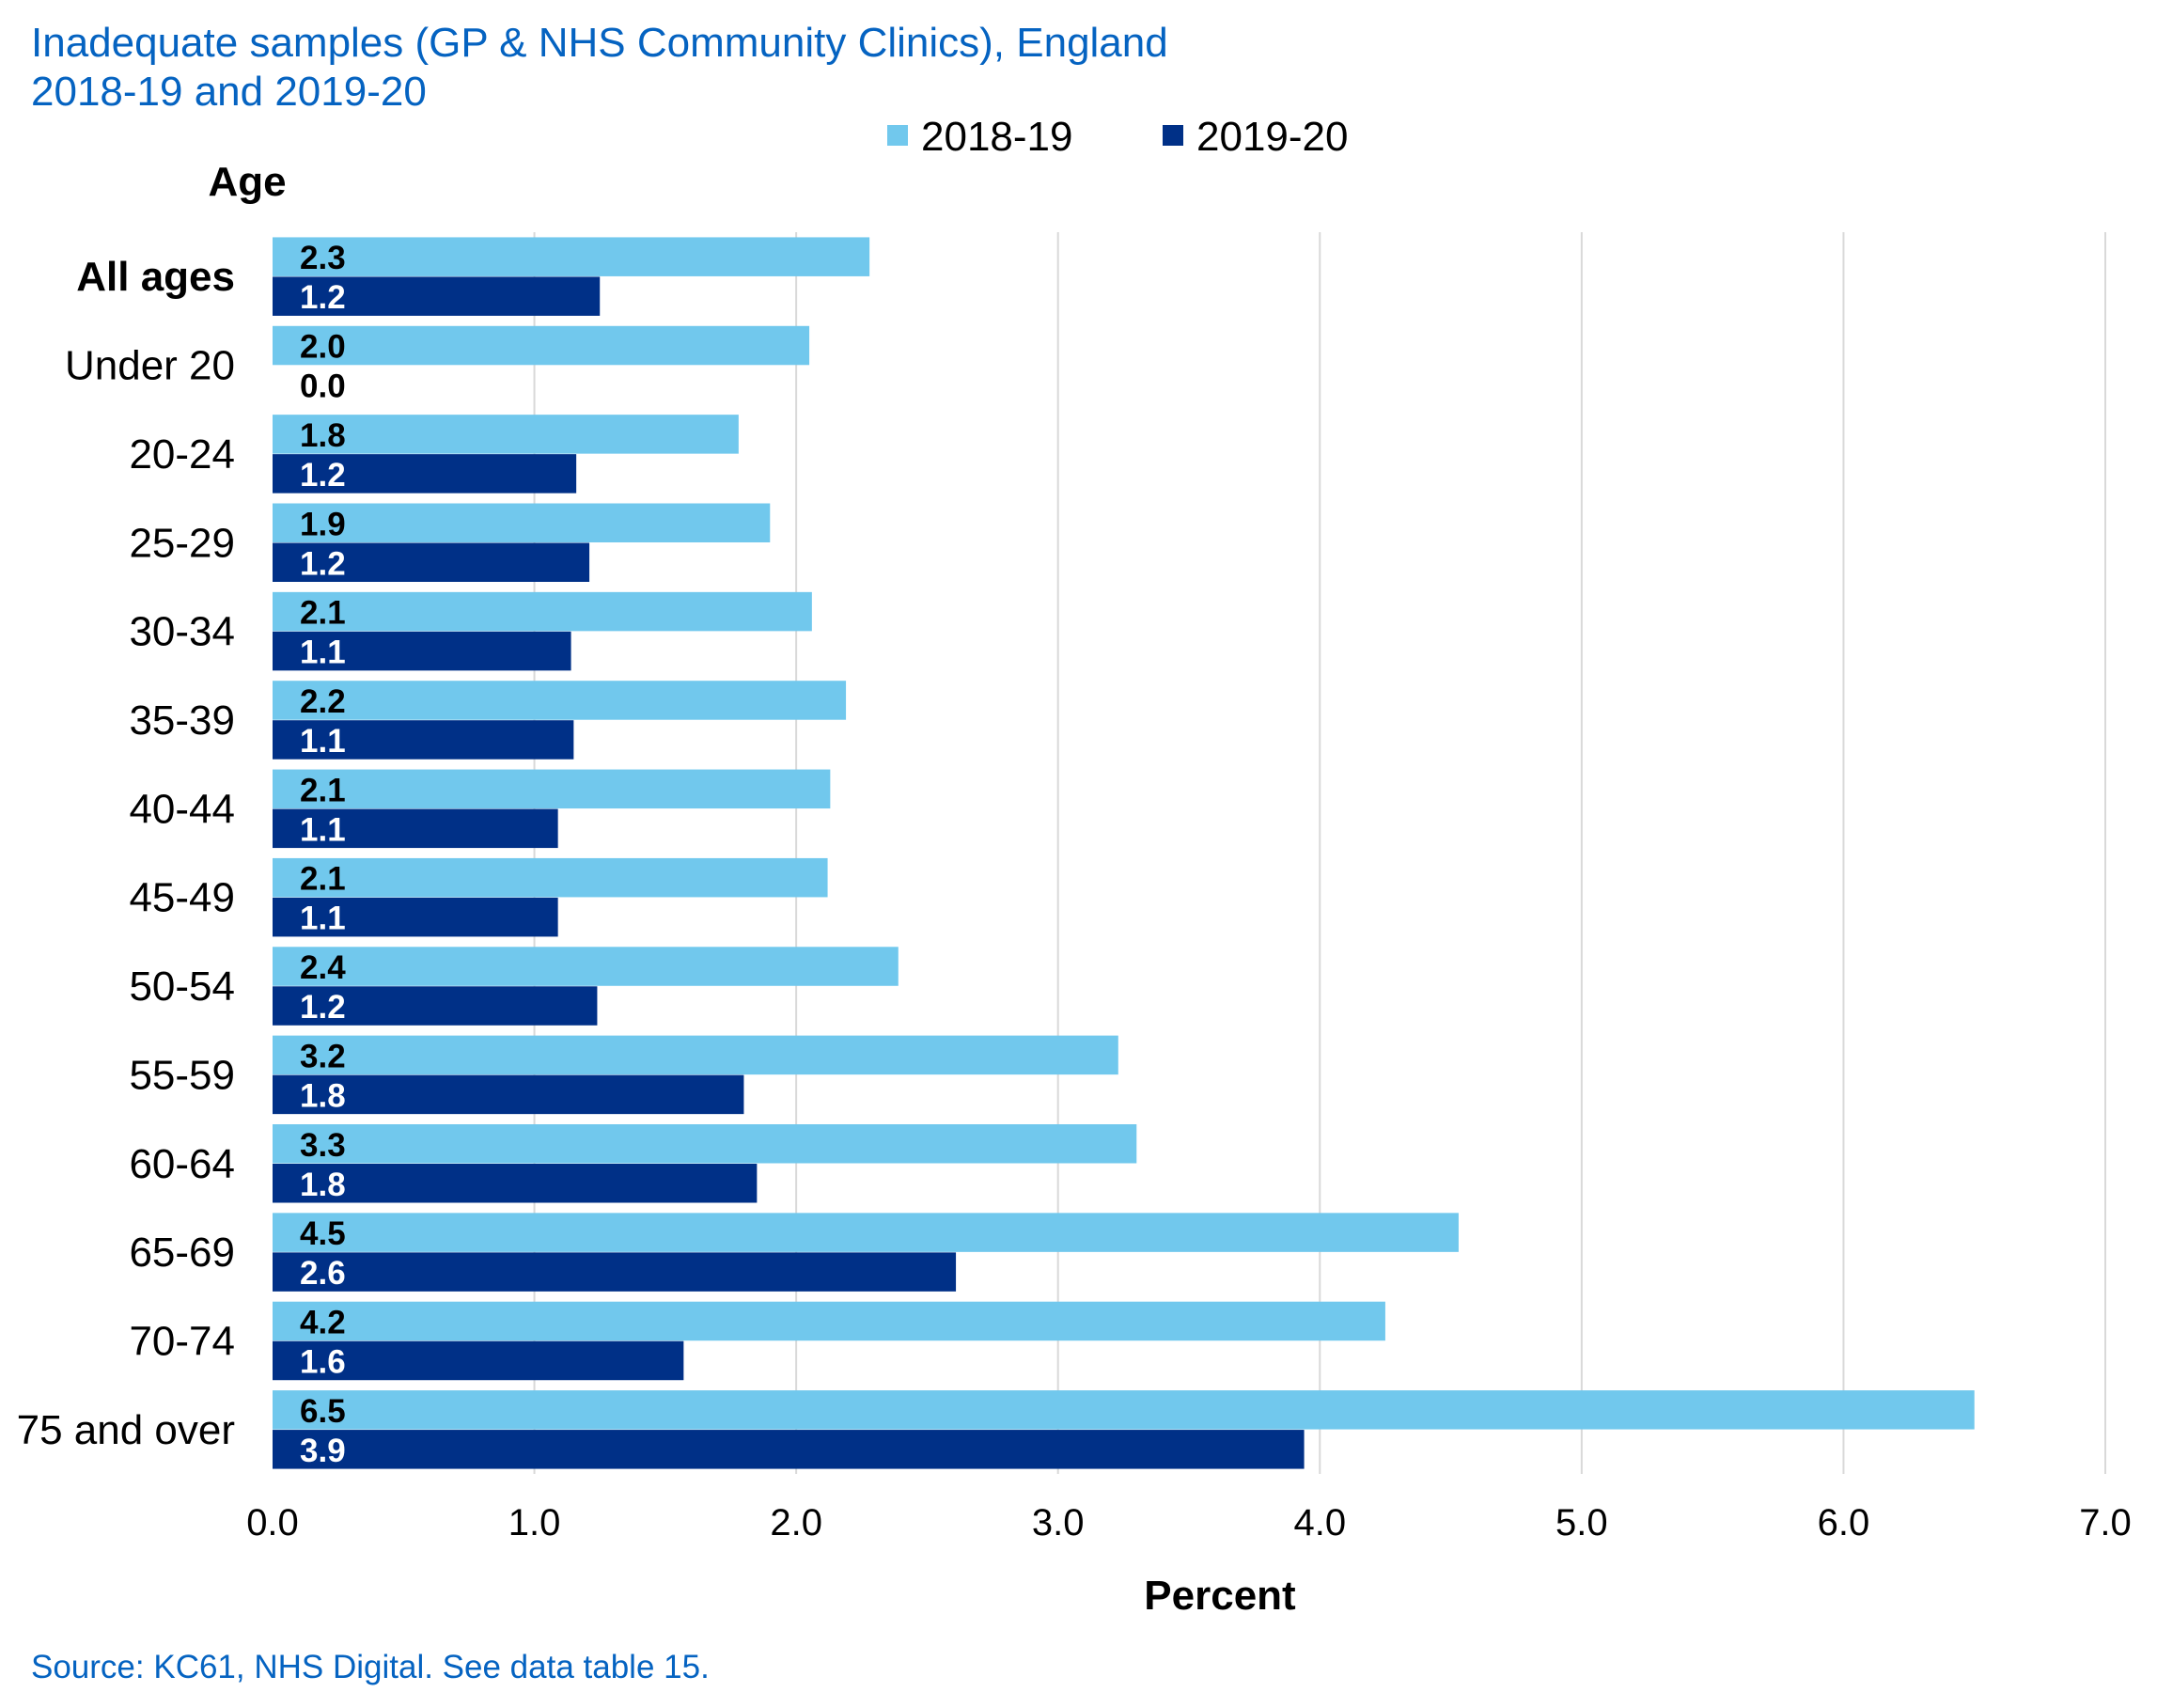  What do you see at coordinates (323, 879) in the screenshot?
I see `data-label-2018-19-7: 2.1` at bounding box center [323, 879].